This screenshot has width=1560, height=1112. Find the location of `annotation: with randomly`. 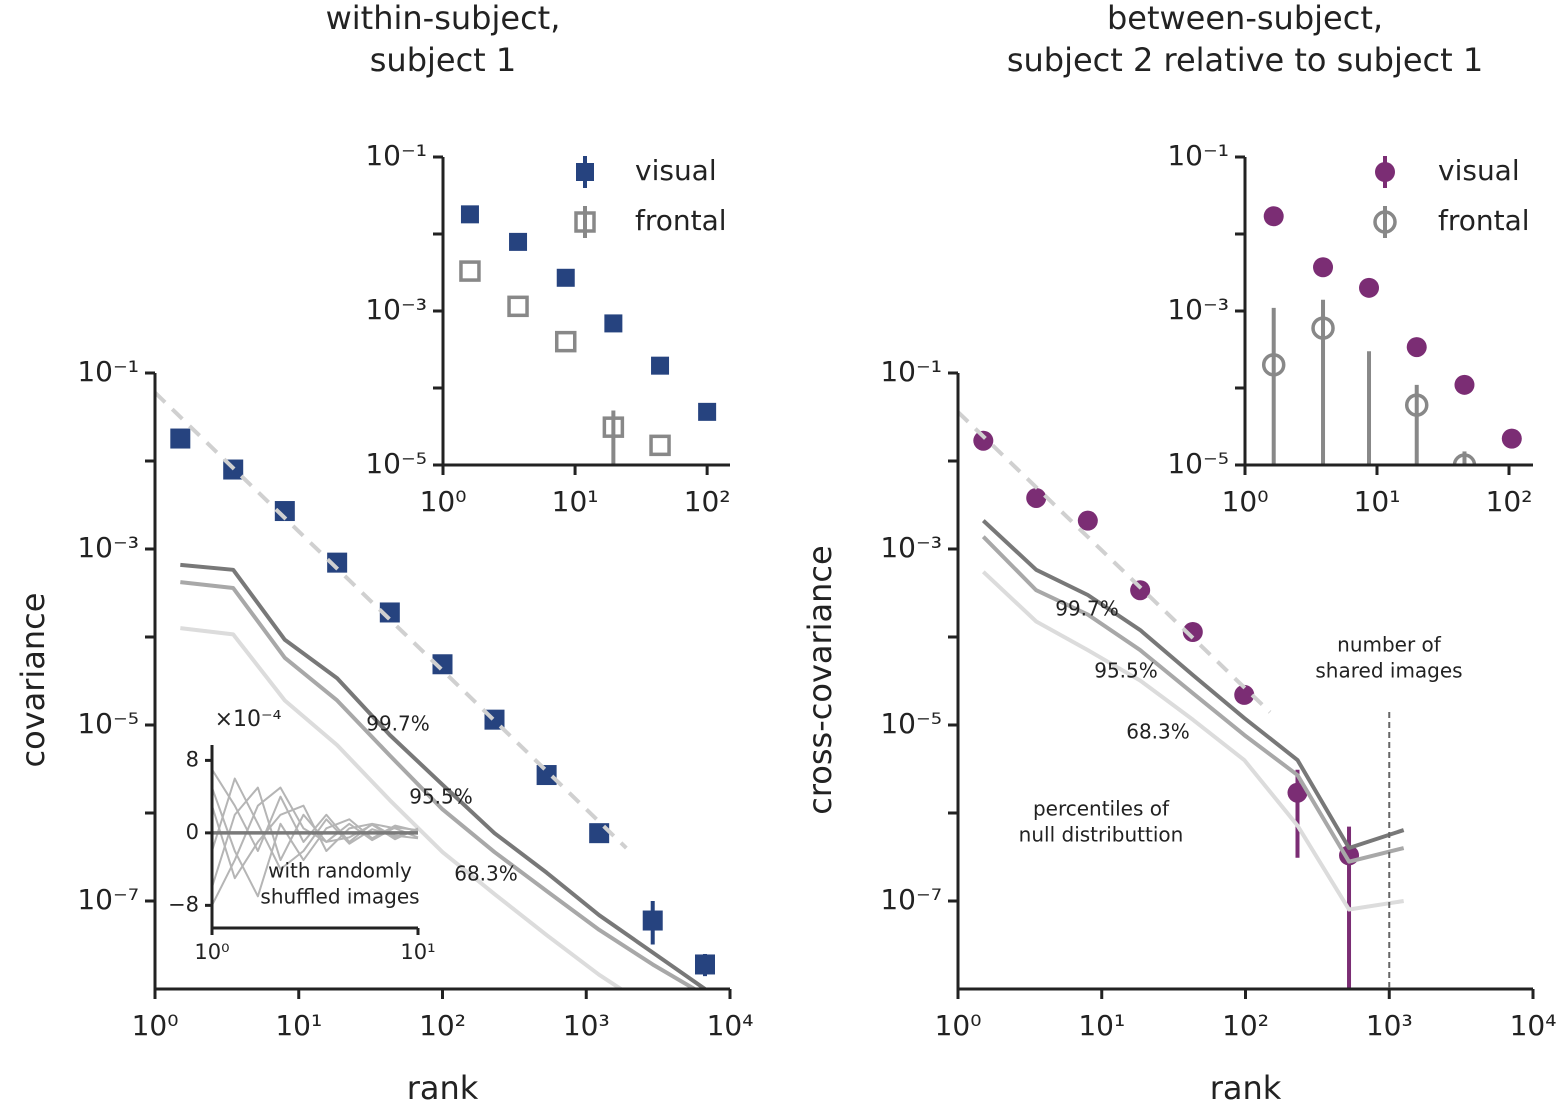

annotation: with randomly is located at coordinates (340, 871).